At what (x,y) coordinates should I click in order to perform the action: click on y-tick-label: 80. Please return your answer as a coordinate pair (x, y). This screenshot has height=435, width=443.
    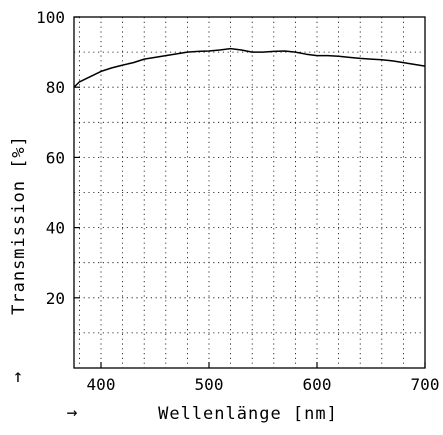
    Looking at the image, I should click on (55, 87).